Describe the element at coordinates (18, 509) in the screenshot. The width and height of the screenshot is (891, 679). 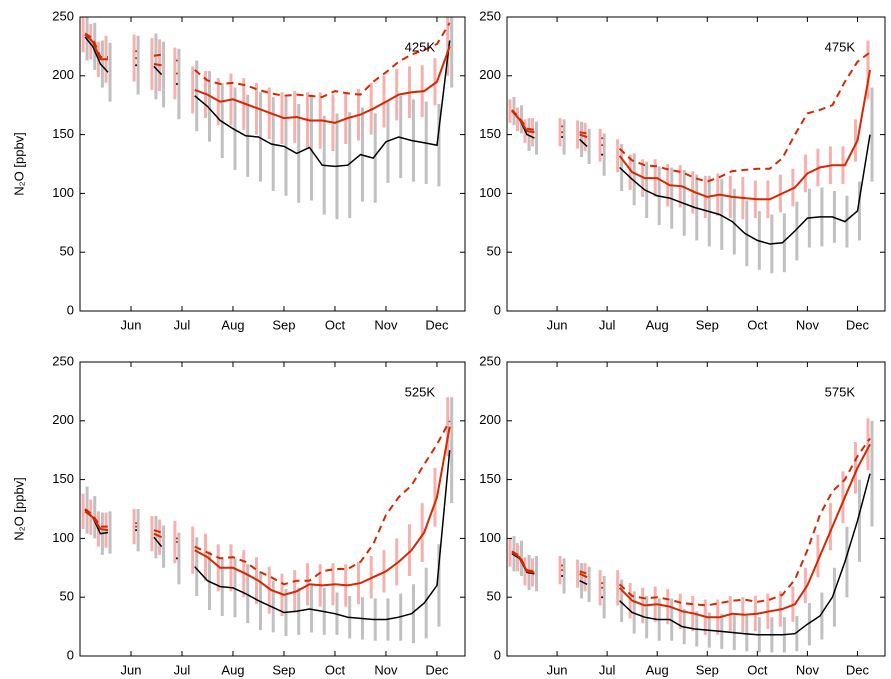
I see `y-axis-label: N₂O [ppbv]` at that location.